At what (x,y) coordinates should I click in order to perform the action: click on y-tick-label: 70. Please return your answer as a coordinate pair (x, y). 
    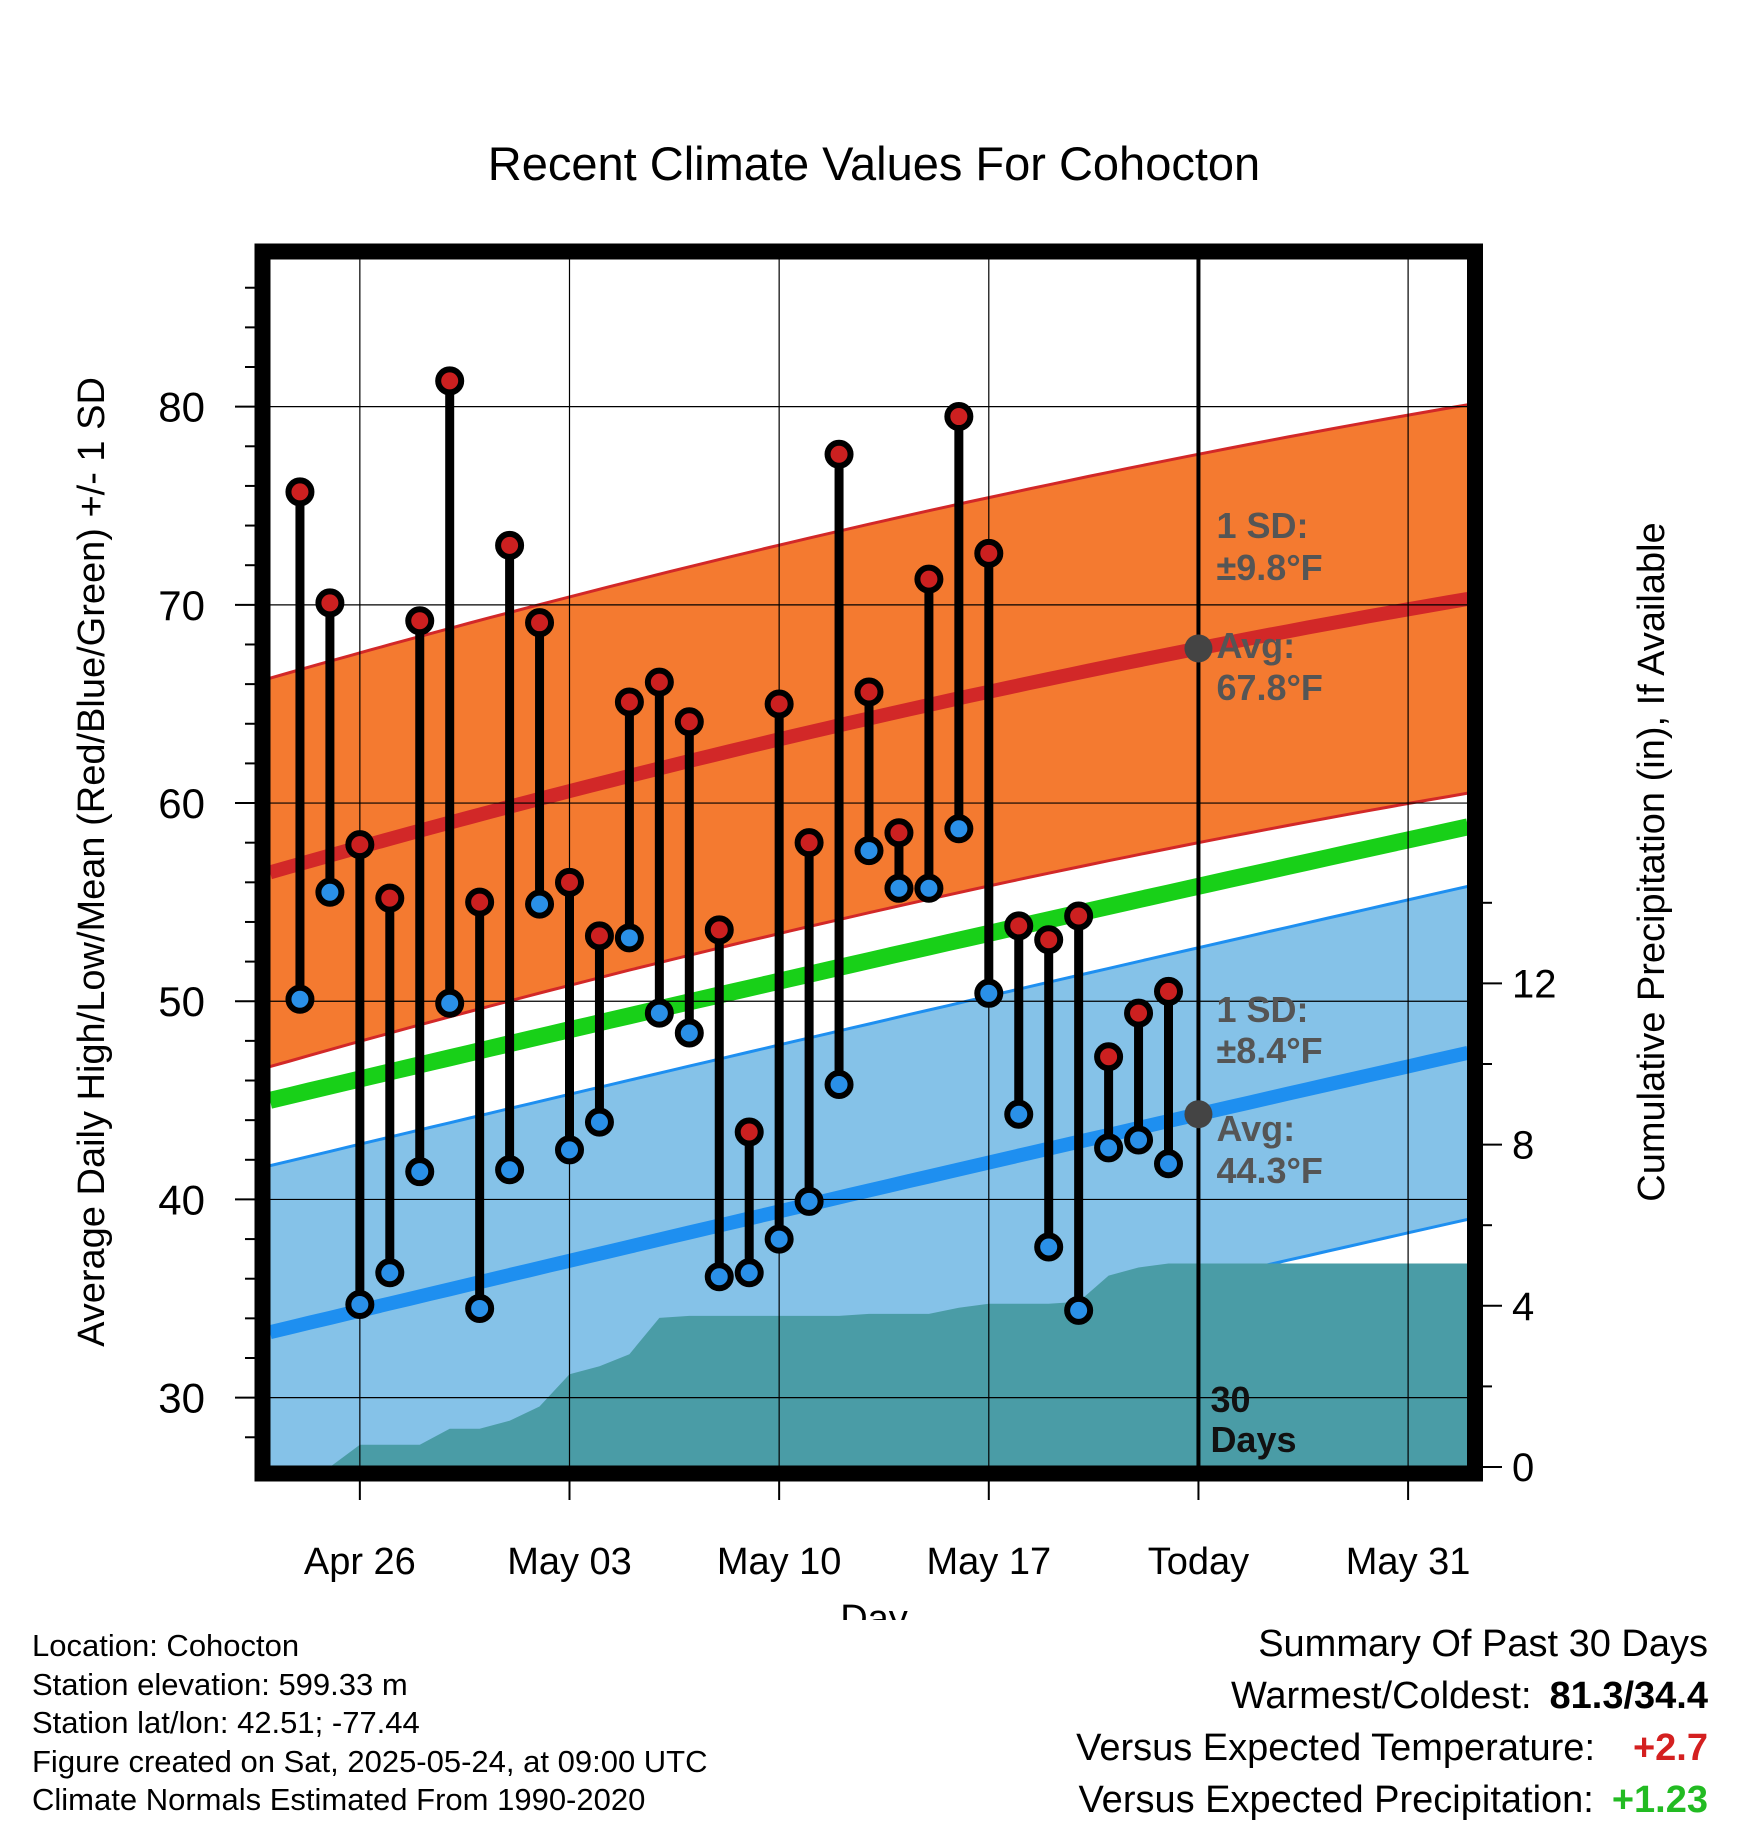
    Looking at the image, I should click on (181, 605).